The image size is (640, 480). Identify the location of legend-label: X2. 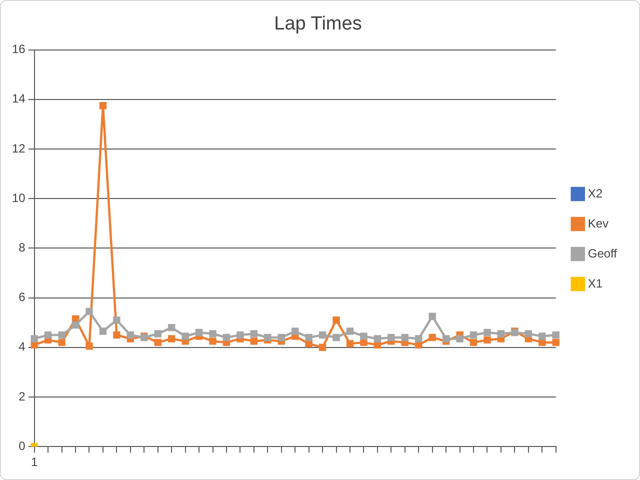
(595, 193).